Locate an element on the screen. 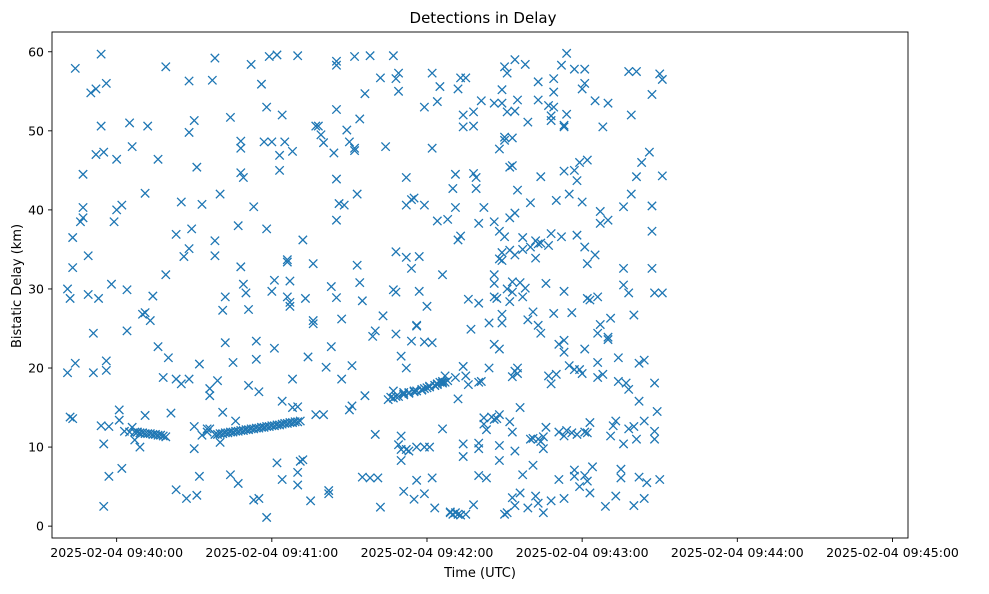 Image resolution: width=989 pixels, height=594 pixels. y-tick-label: 40 is located at coordinates (36, 209).